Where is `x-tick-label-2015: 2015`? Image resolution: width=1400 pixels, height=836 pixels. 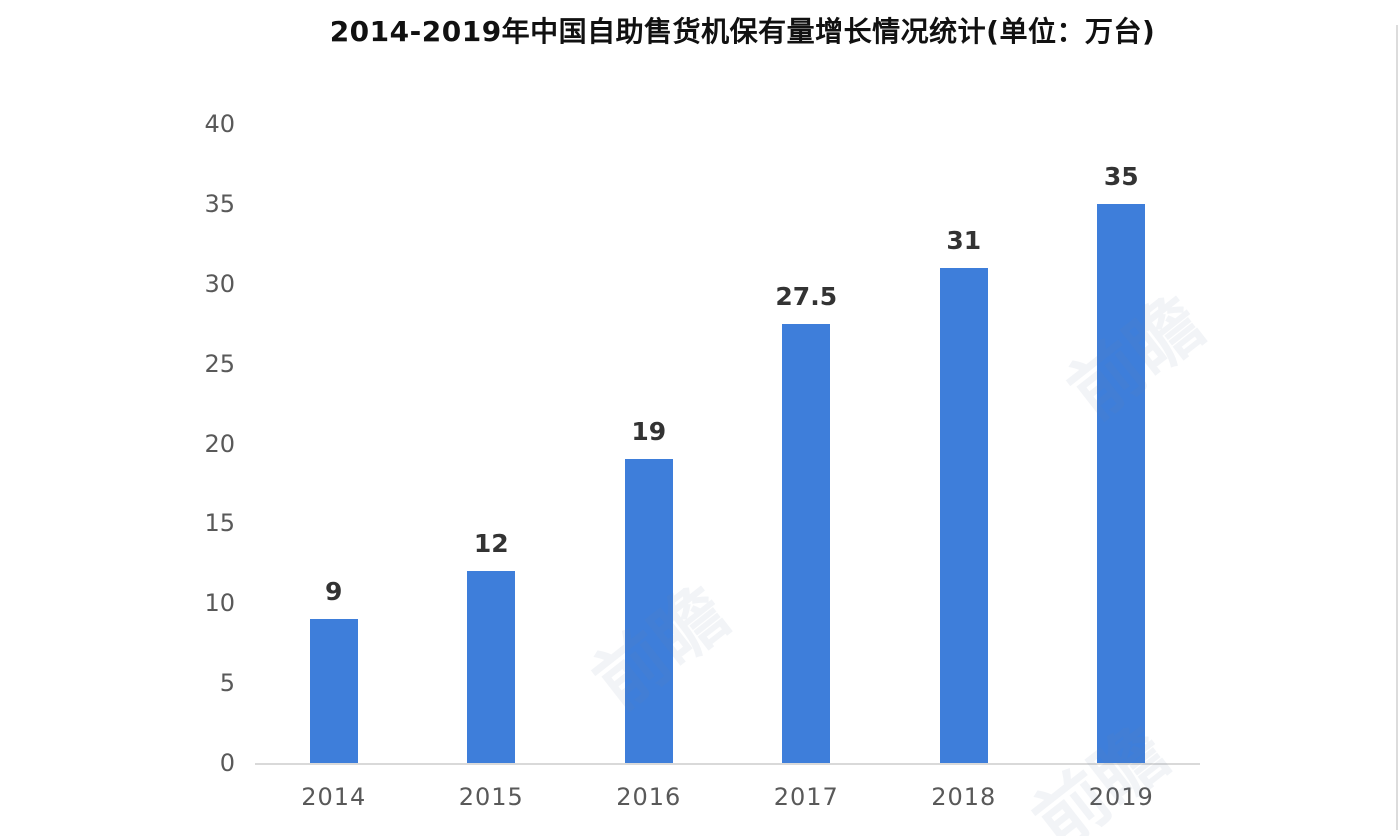
x-tick-label-2015: 2015 is located at coordinates (491, 797).